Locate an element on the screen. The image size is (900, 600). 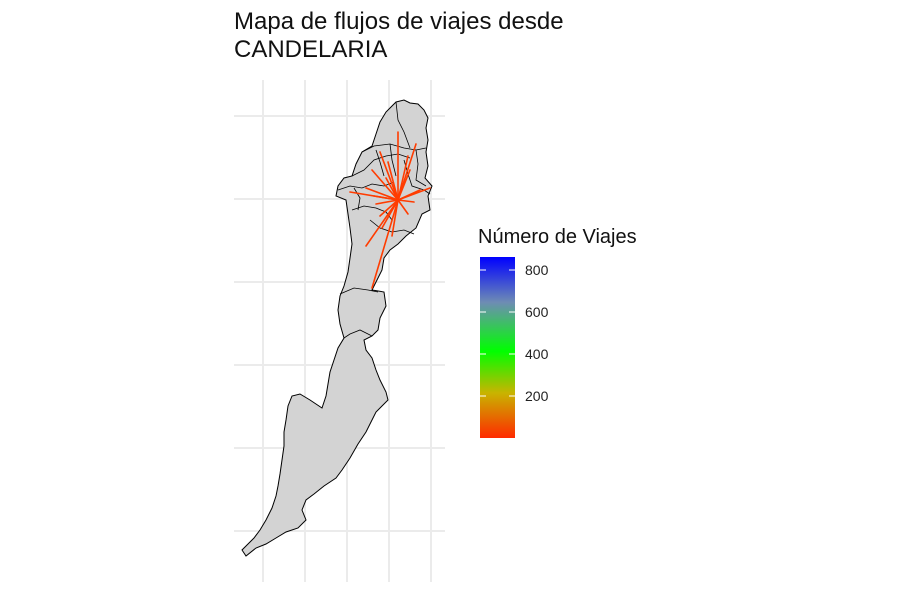
legend-tick-label: 400 is located at coordinates (537, 354).